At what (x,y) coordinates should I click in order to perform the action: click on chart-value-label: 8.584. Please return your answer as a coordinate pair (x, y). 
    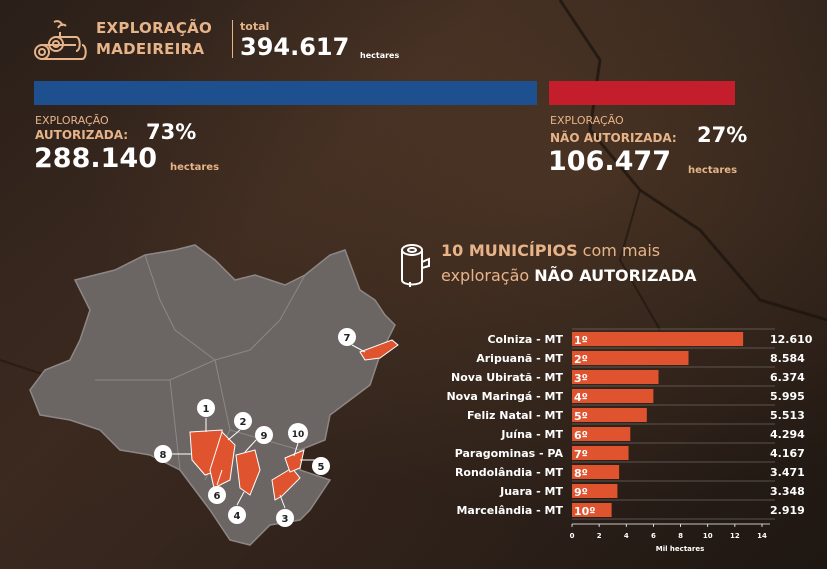
    Looking at the image, I should click on (787, 358).